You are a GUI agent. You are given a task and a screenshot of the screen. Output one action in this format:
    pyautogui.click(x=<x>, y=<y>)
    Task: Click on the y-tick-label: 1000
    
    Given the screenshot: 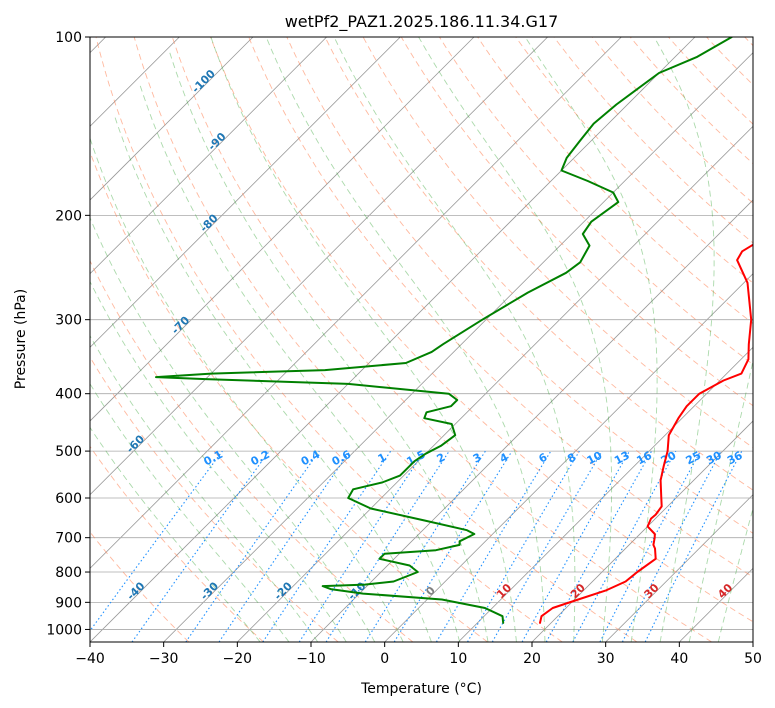 What is the action you would take?
    pyautogui.click(x=64, y=630)
    